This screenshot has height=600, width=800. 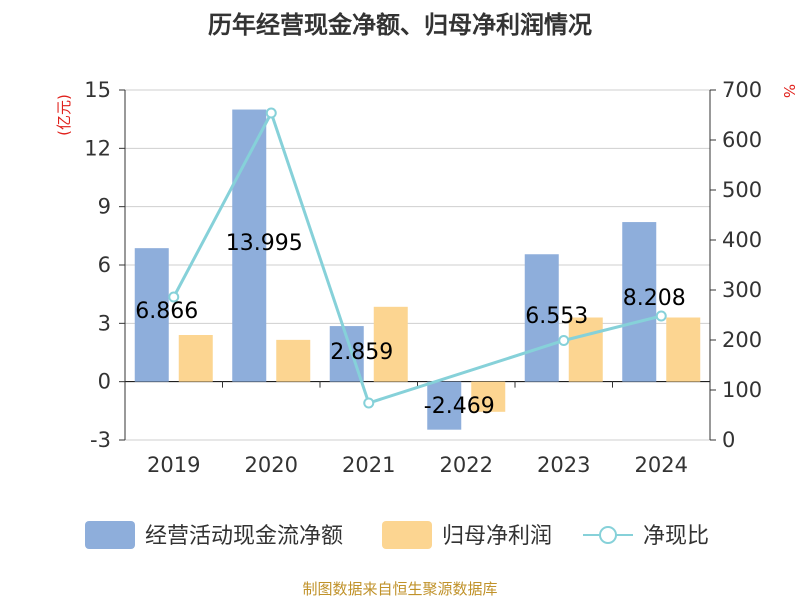 I want to click on right-axis-unit: %, so click(x=789, y=91).